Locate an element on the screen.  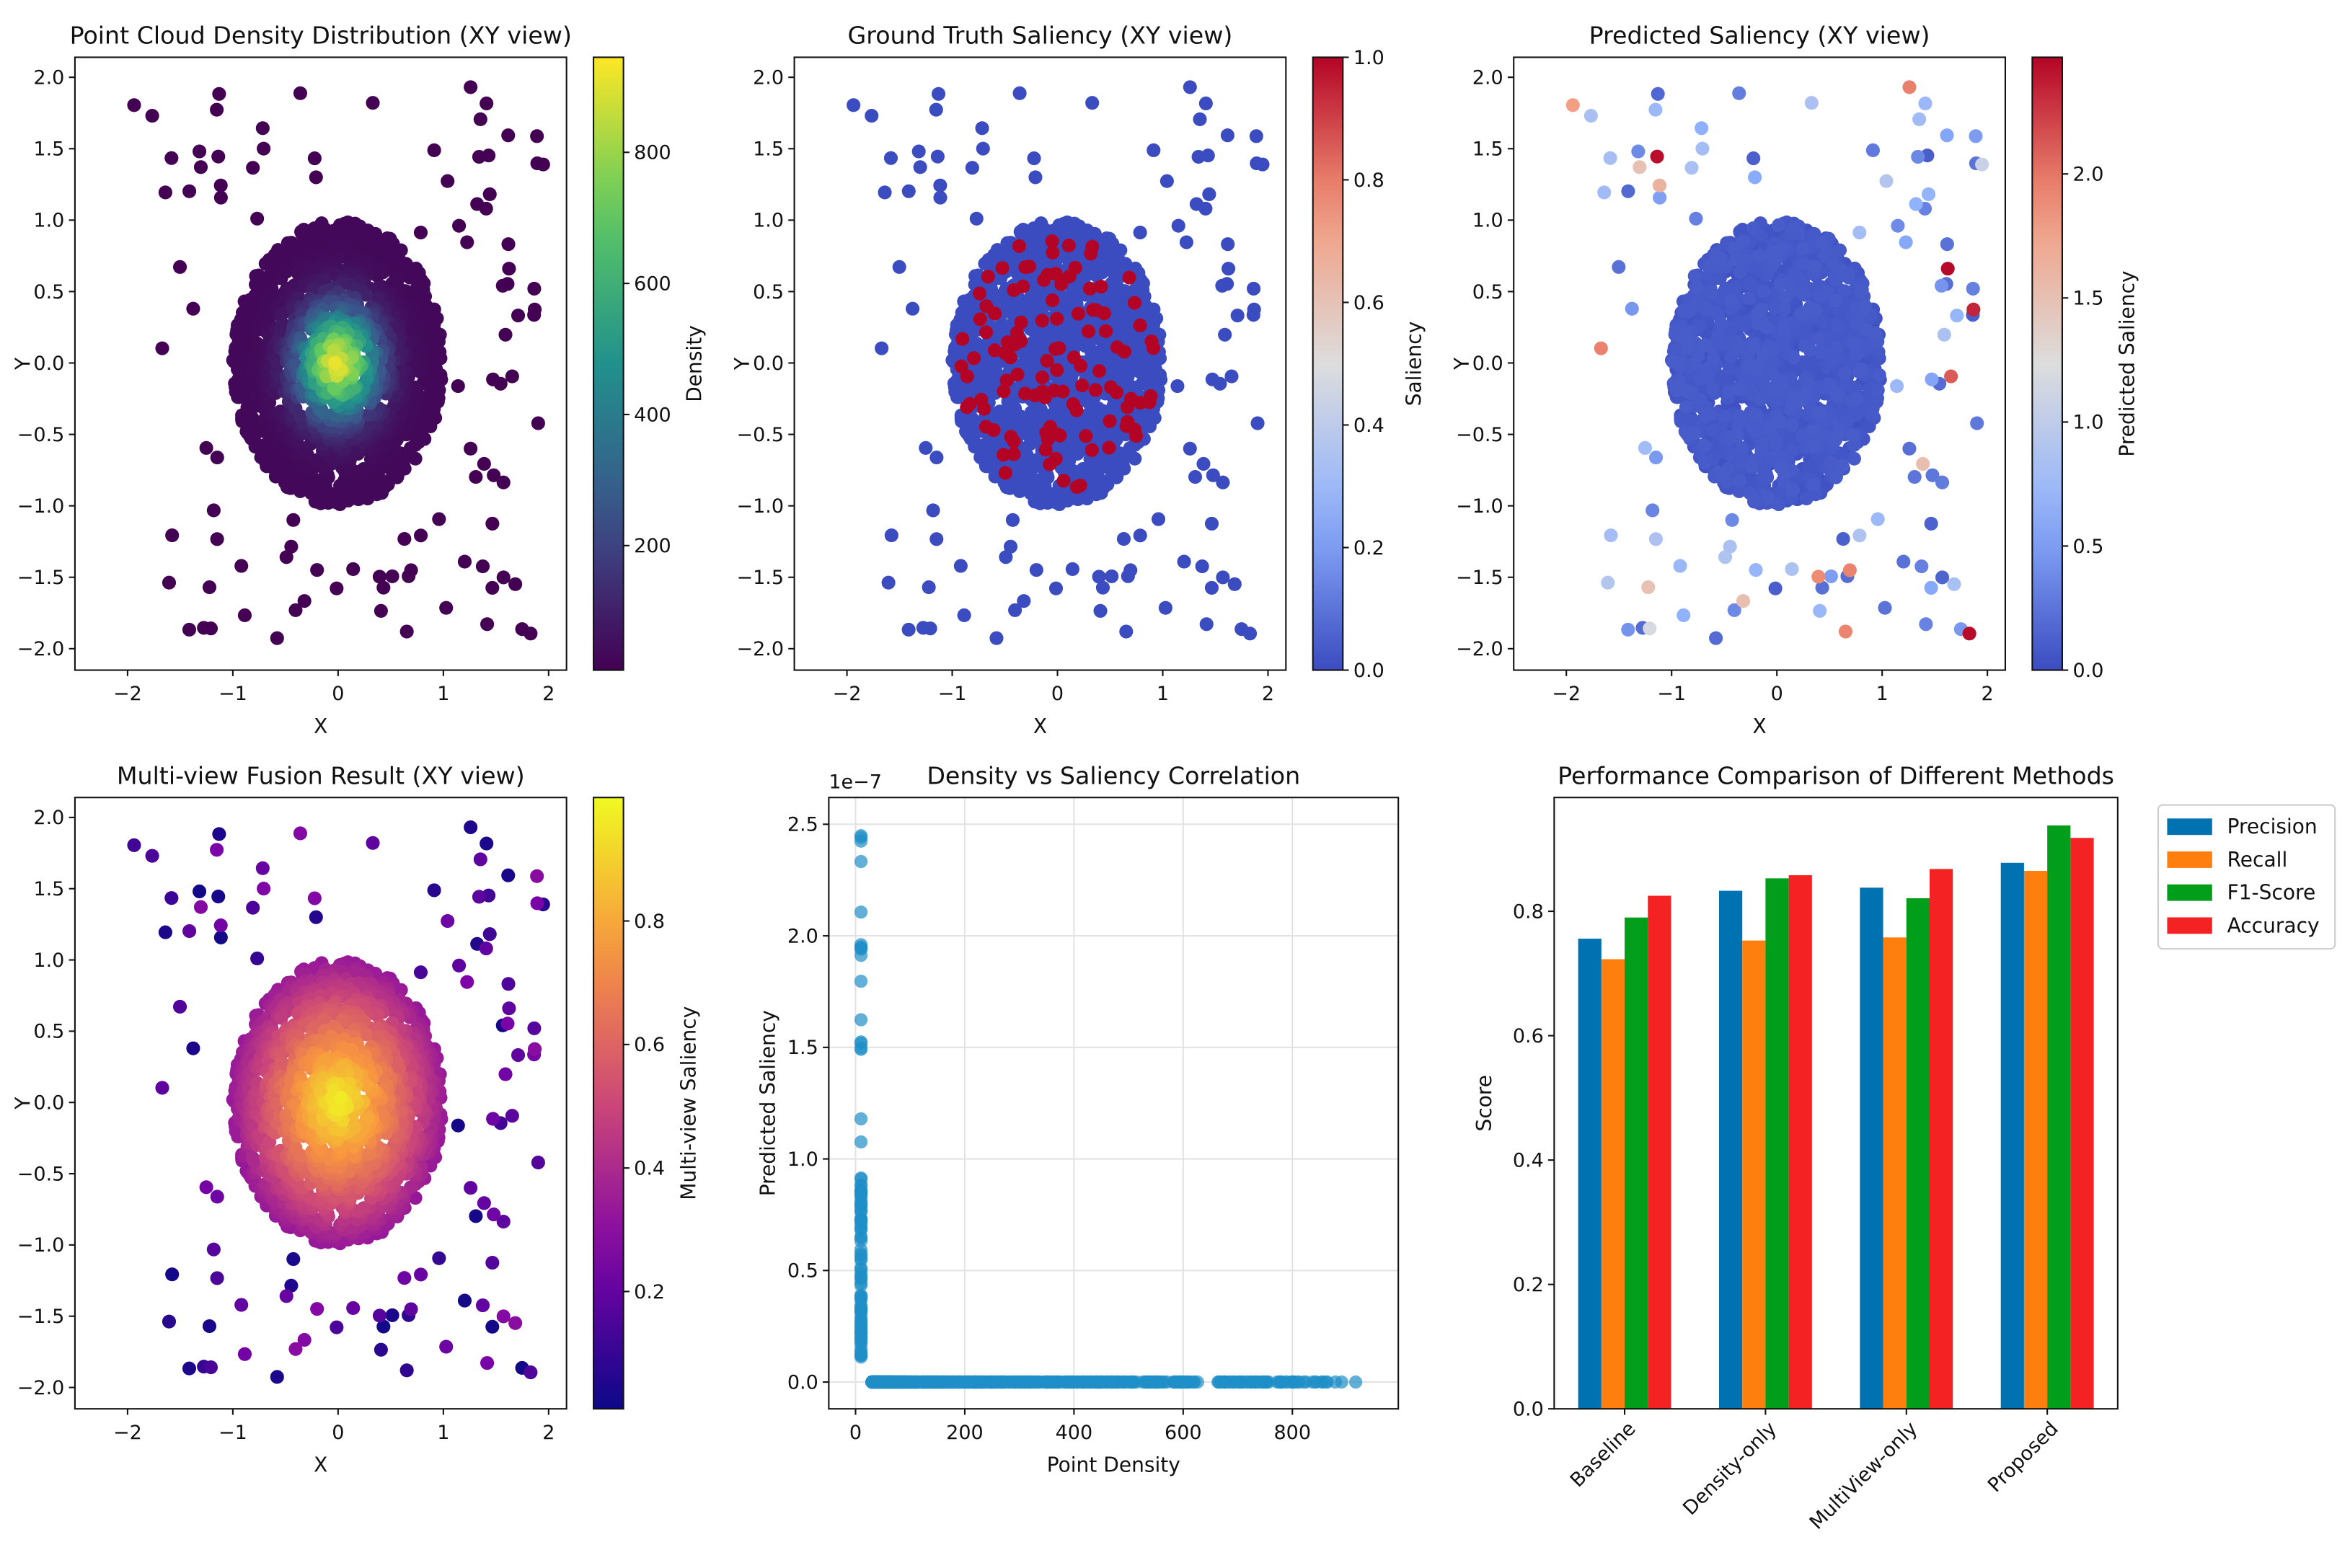
x-tick-label: 0 is located at coordinates (338, 694).